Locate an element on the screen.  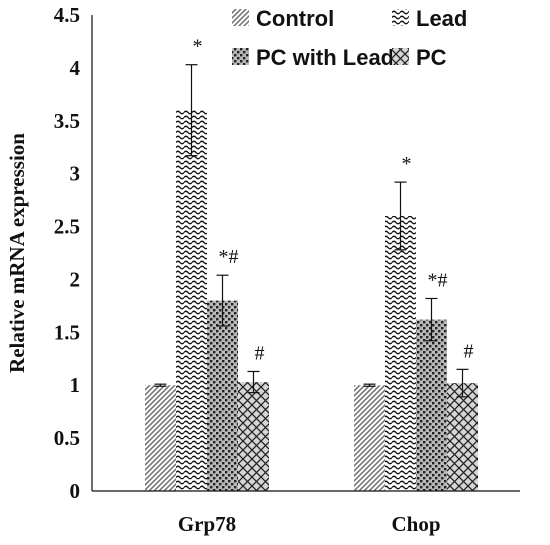
legend-label: PC with Lead is located at coordinates (325, 57).